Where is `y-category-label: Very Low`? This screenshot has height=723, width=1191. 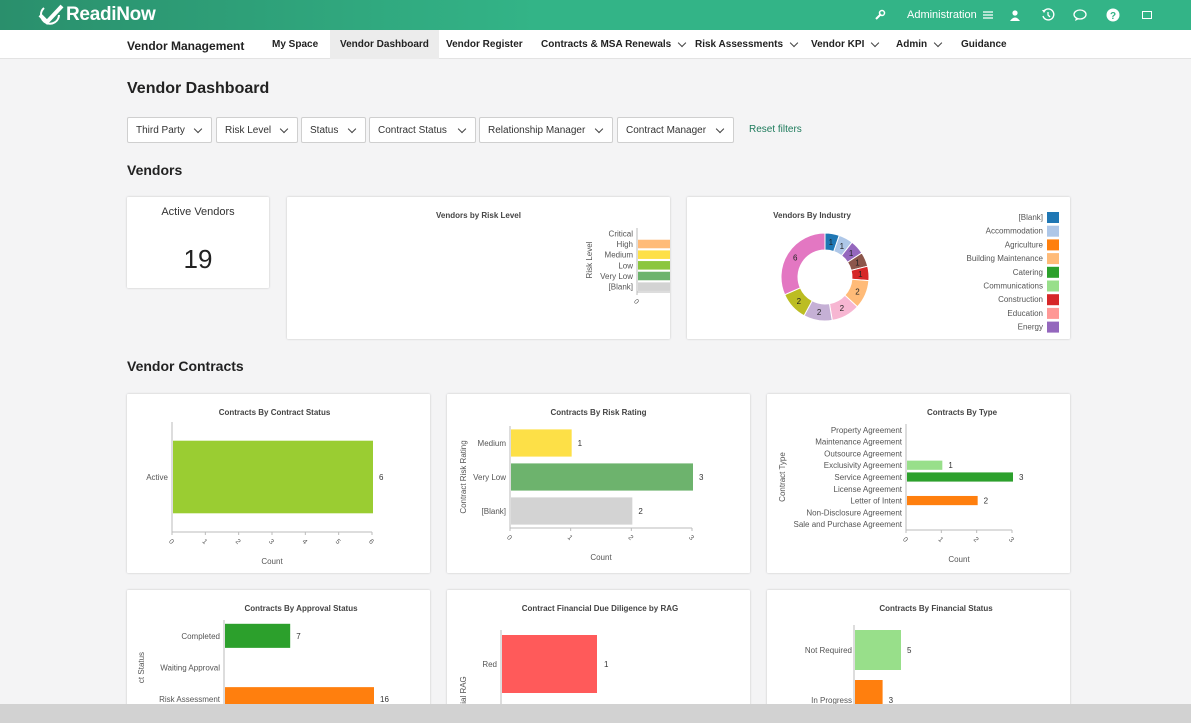 y-category-label: Very Low is located at coordinates (489, 477).